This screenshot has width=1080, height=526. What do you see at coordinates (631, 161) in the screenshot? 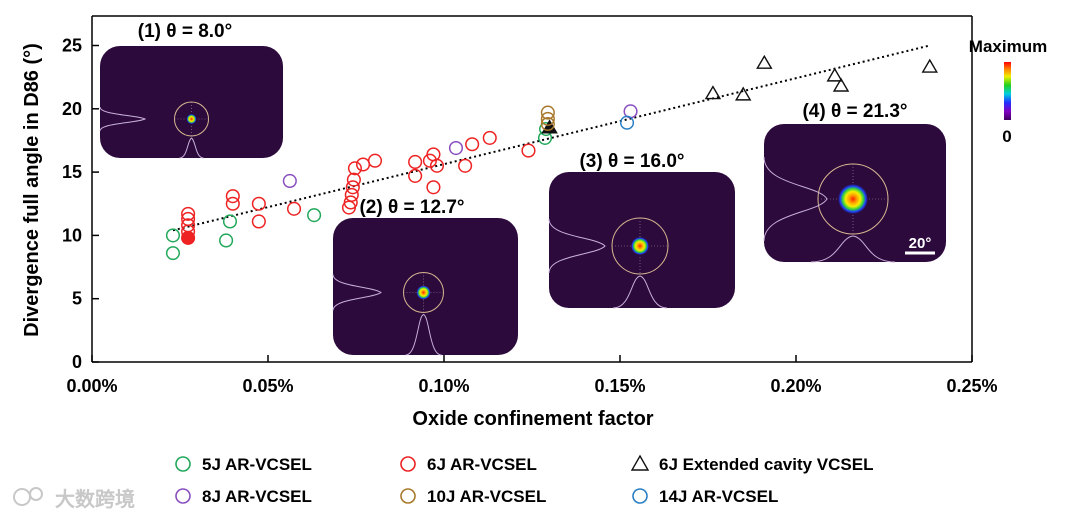
I see `inset-label: (3) θ = 16.0°` at bounding box center [631, 161].